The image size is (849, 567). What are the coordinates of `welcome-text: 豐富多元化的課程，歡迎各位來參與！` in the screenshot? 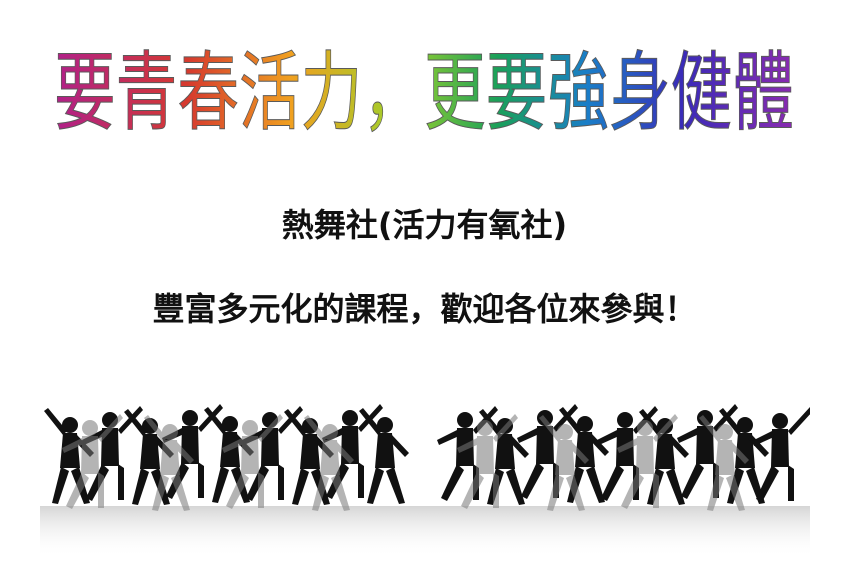 It's located at (424, 309).